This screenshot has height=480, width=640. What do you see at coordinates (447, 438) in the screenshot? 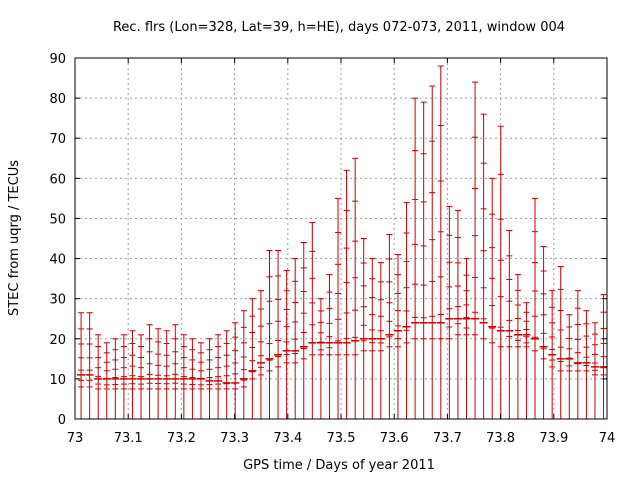
I see `x-tick-label: 73.7` at bounding box center [447, 438].